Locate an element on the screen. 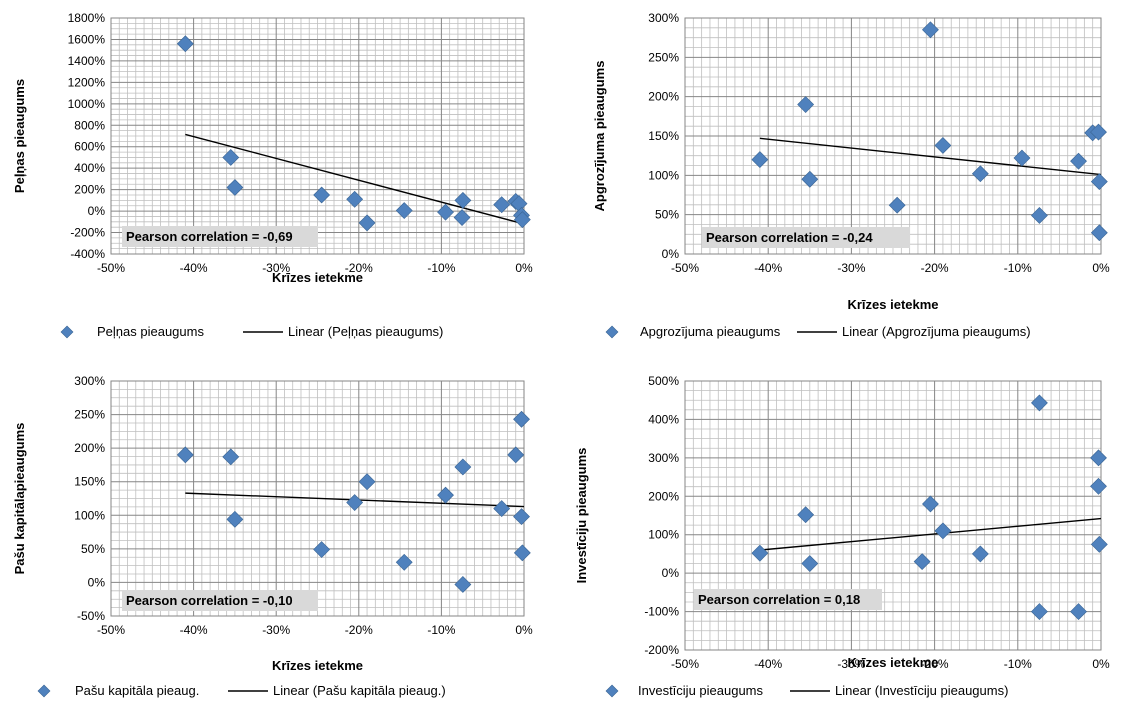  y-tick-label: 400% is located at coordinates (89, 168).